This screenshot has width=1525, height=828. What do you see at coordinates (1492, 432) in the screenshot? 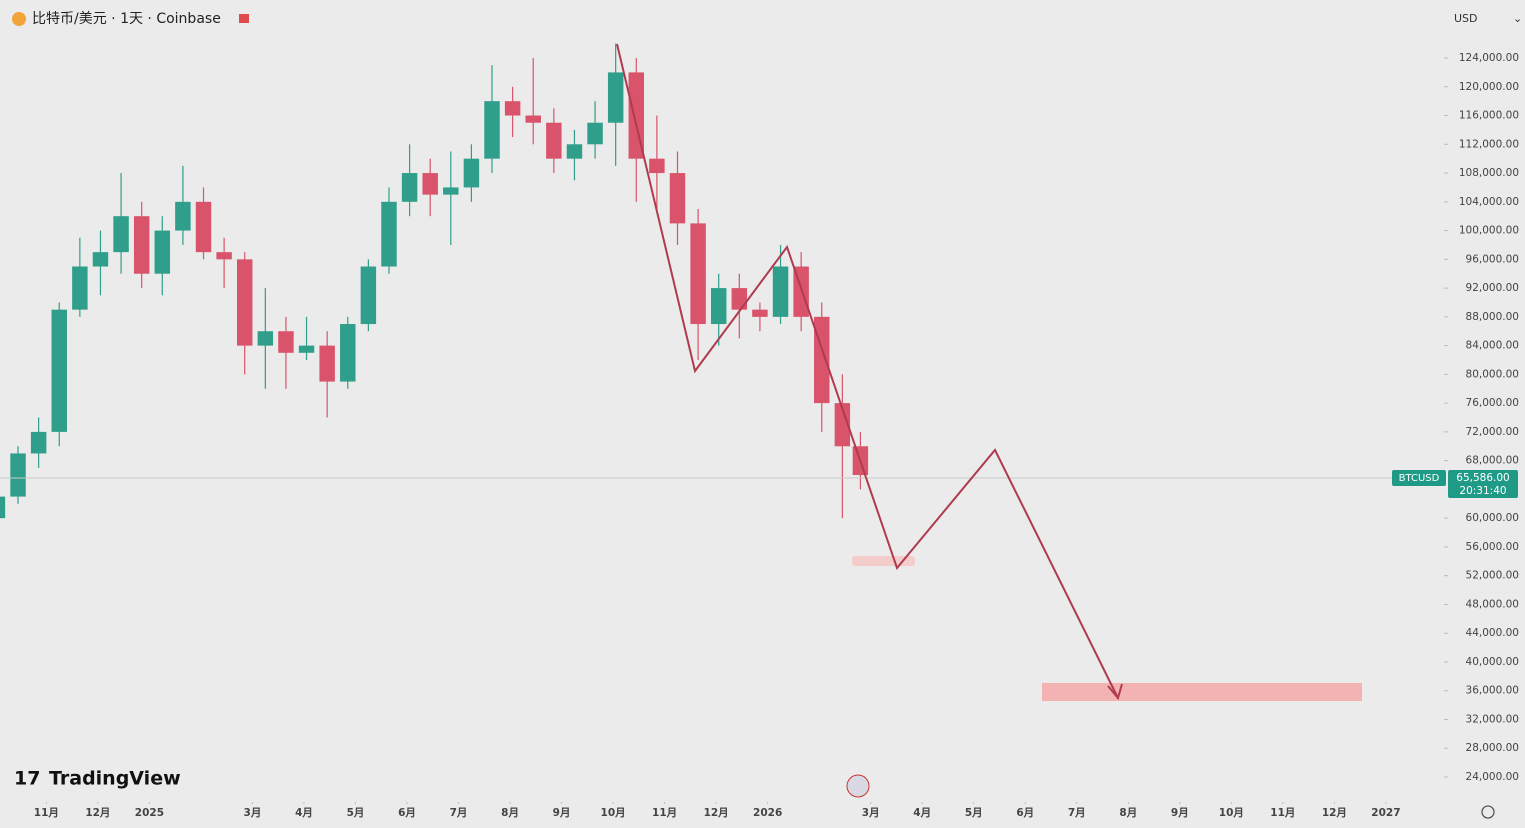
I see `y-tick-label: 72,000.00` at bounding box center [1492, 432].